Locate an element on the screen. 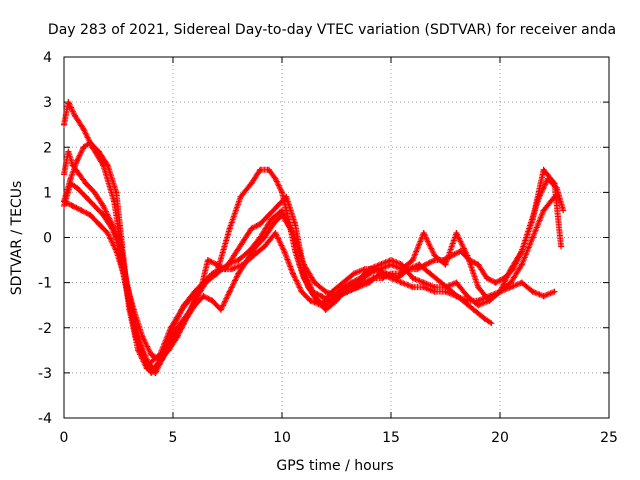 The image size is (640, 480). y-tick-label: 2 is located at coordinates (47, 148).